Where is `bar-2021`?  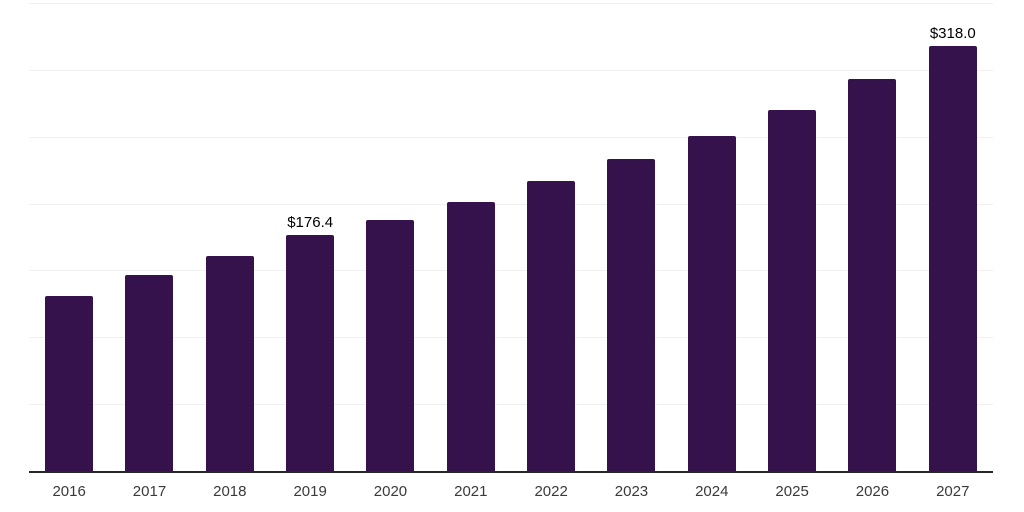
bar-2021 is located at coordinates (470, 336).